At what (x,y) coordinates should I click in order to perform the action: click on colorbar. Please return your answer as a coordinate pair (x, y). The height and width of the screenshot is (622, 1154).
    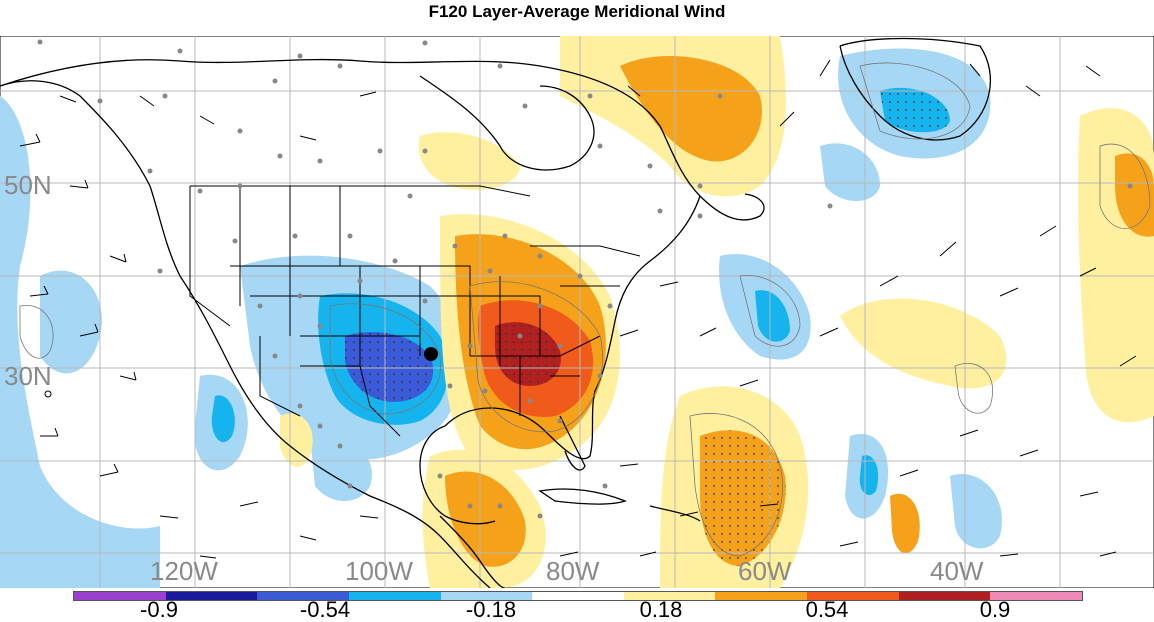
    Looking at the image, I should click on (578, 596).